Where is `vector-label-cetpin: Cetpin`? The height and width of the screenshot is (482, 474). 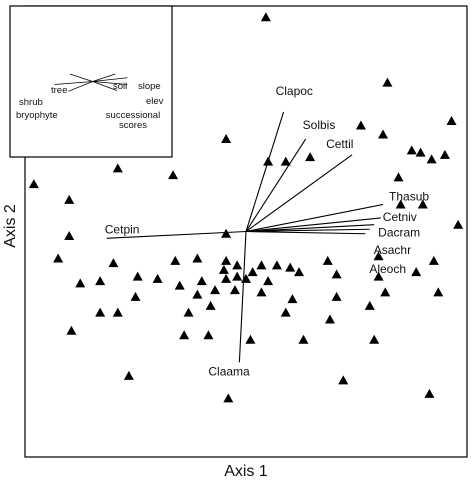 vector-label-cetpin: Cetpin is located at coordinates (122, 229).